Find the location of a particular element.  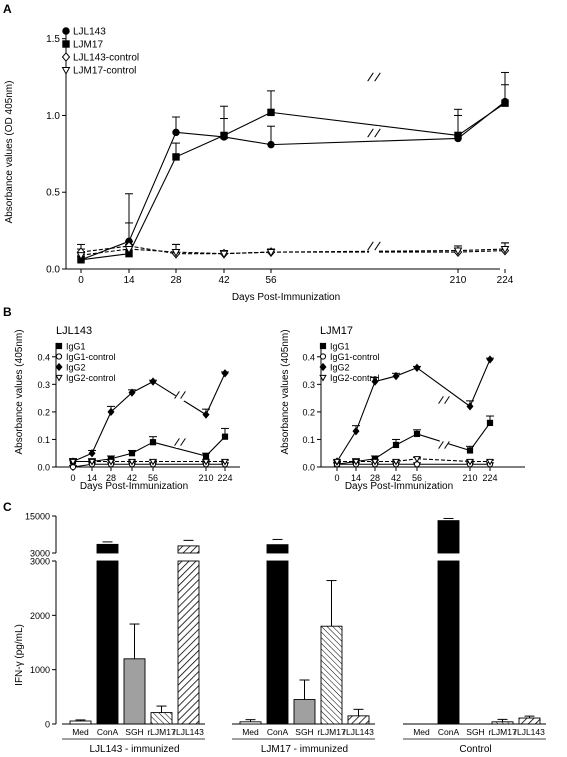

panel-a-legend-label: LJM17-control is located at coordinates (104, 71).